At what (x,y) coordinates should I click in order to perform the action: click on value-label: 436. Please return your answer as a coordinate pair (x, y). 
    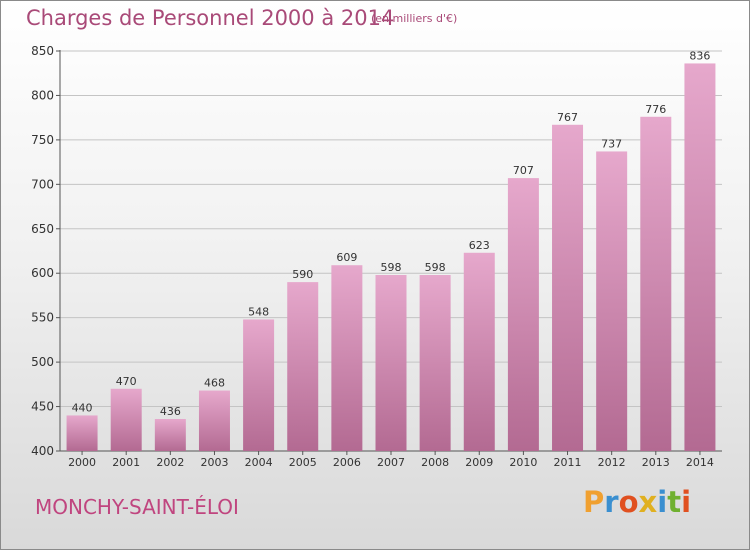
    Looking at the image, I should click on (170, 411).